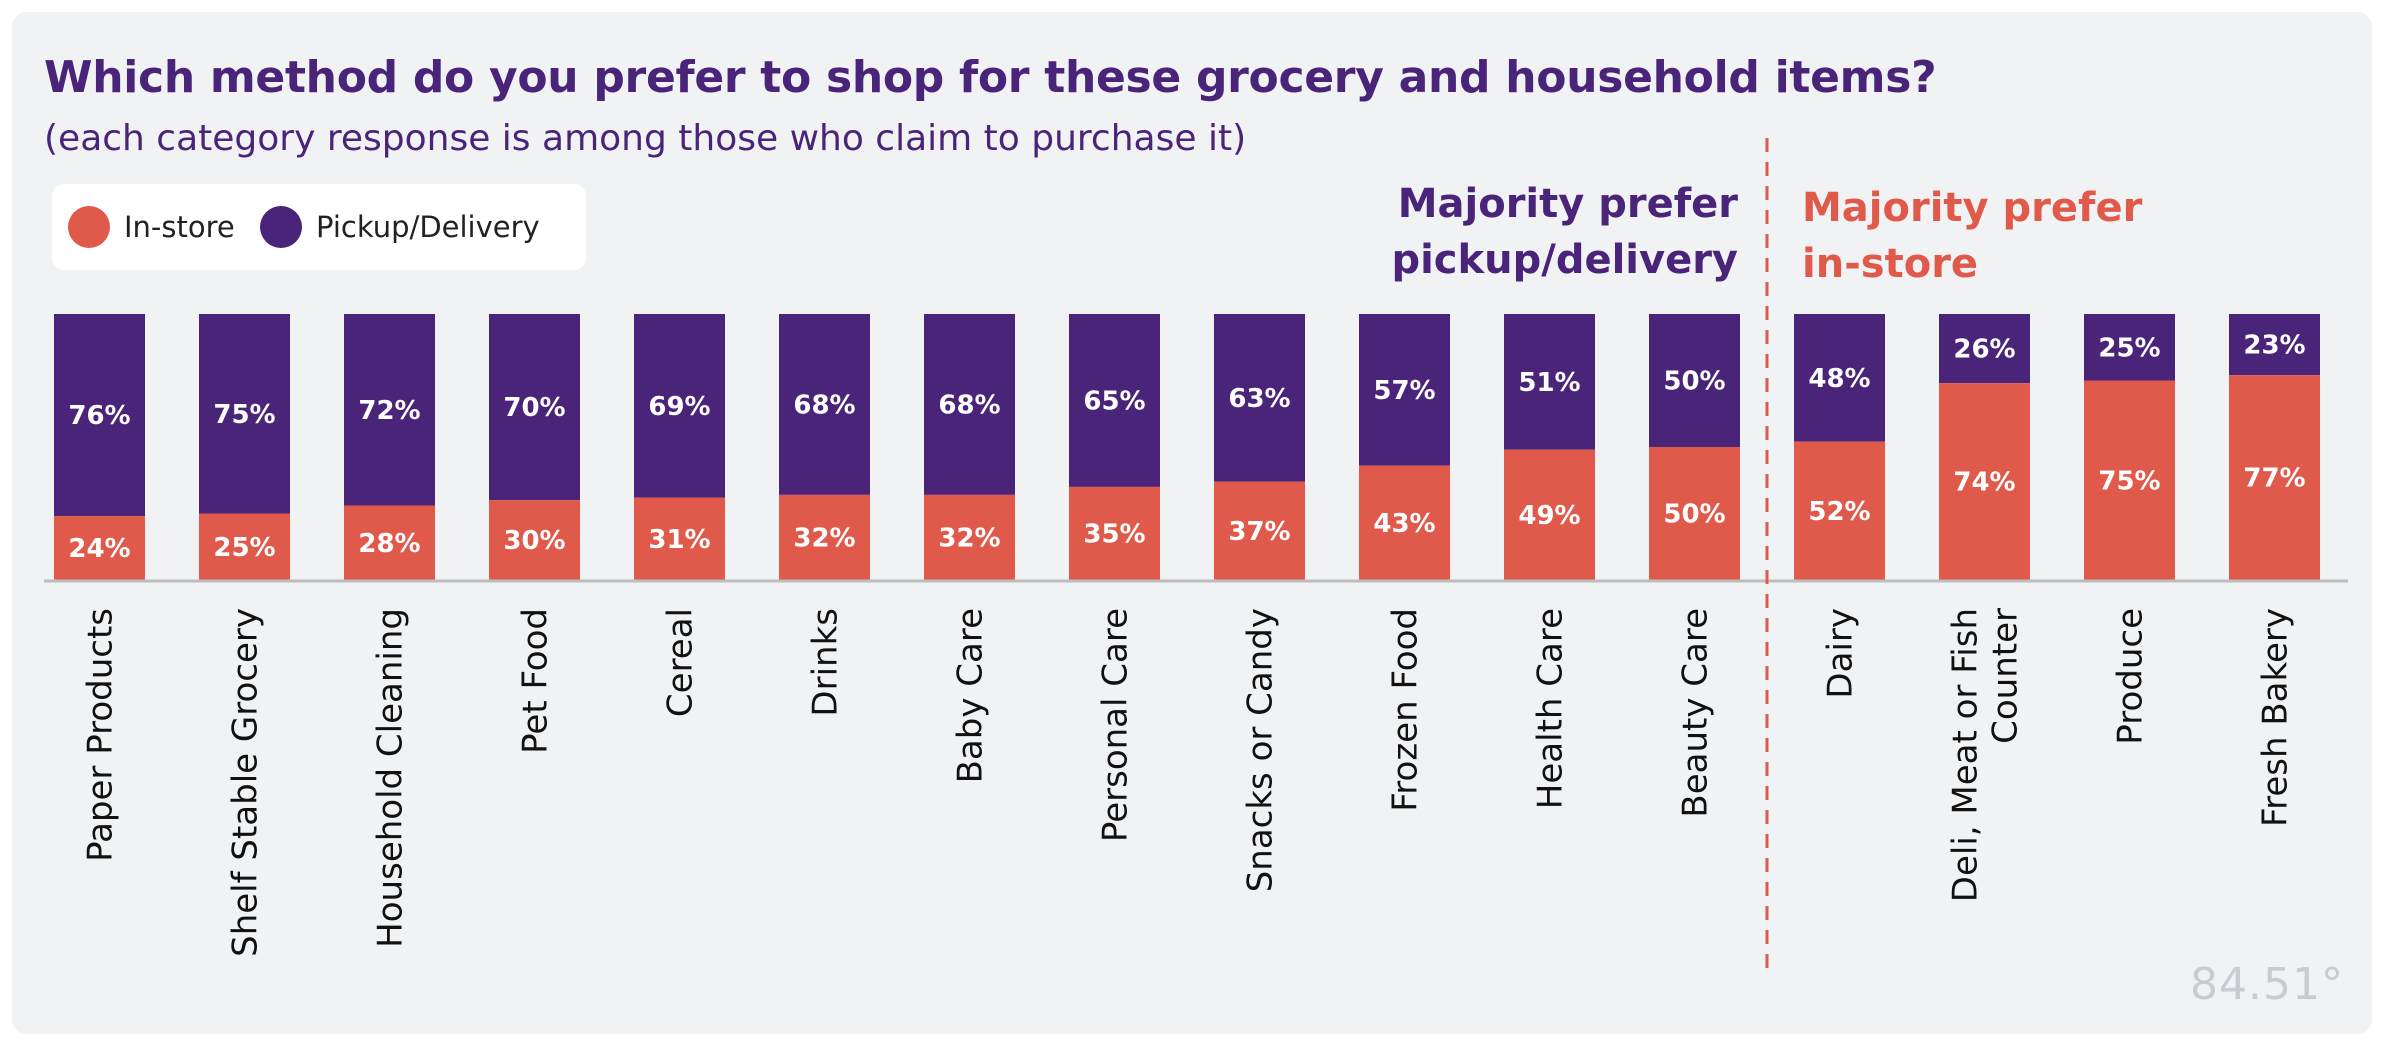 Image resolution: width=2384 pixels, height=1046 pixels. I want to click on data-label-pickup-delivery: 70%, so click(534, 408).